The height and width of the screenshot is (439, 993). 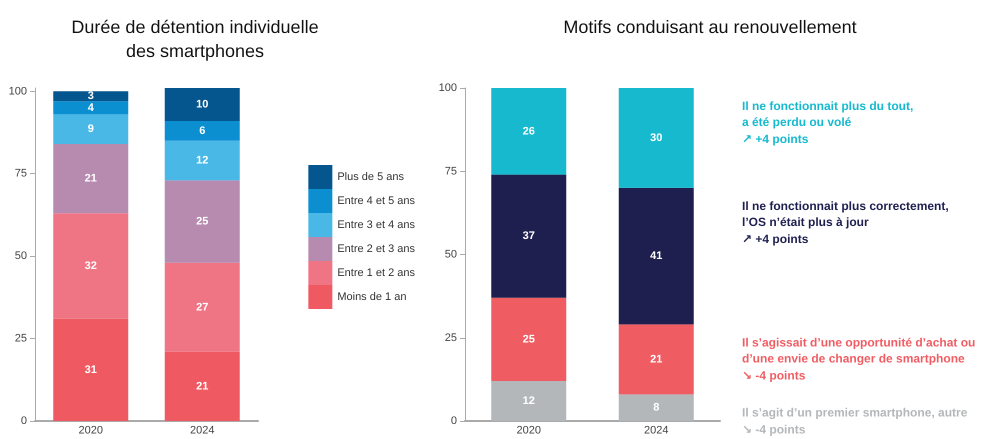 I want to click on data-label: 9, so click(x=91, y=129).